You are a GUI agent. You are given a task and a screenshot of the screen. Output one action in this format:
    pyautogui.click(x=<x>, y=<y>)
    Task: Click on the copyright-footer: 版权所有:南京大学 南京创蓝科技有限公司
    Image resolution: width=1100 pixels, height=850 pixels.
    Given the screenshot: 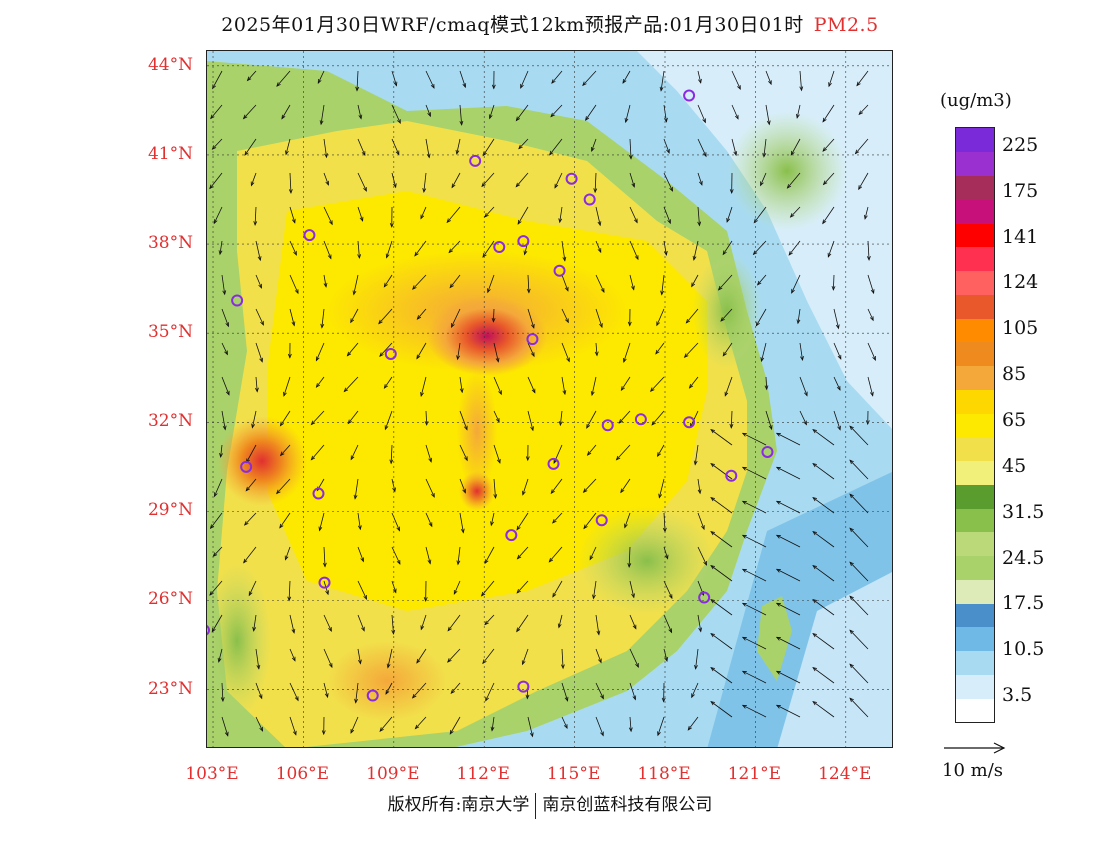 What is the action you would take?
    pyautogui.click(x=550, y=804)
    